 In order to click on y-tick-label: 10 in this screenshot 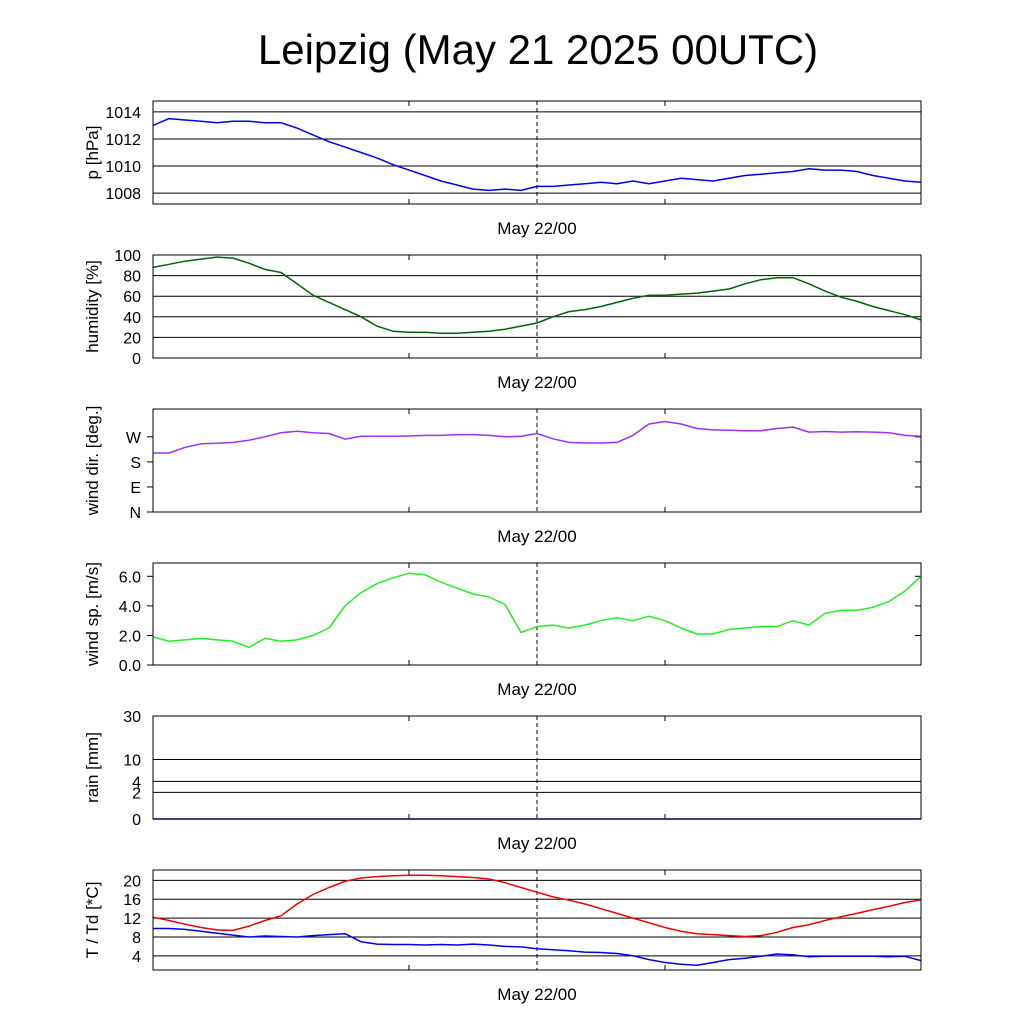, I will do `click(132, 761)`.